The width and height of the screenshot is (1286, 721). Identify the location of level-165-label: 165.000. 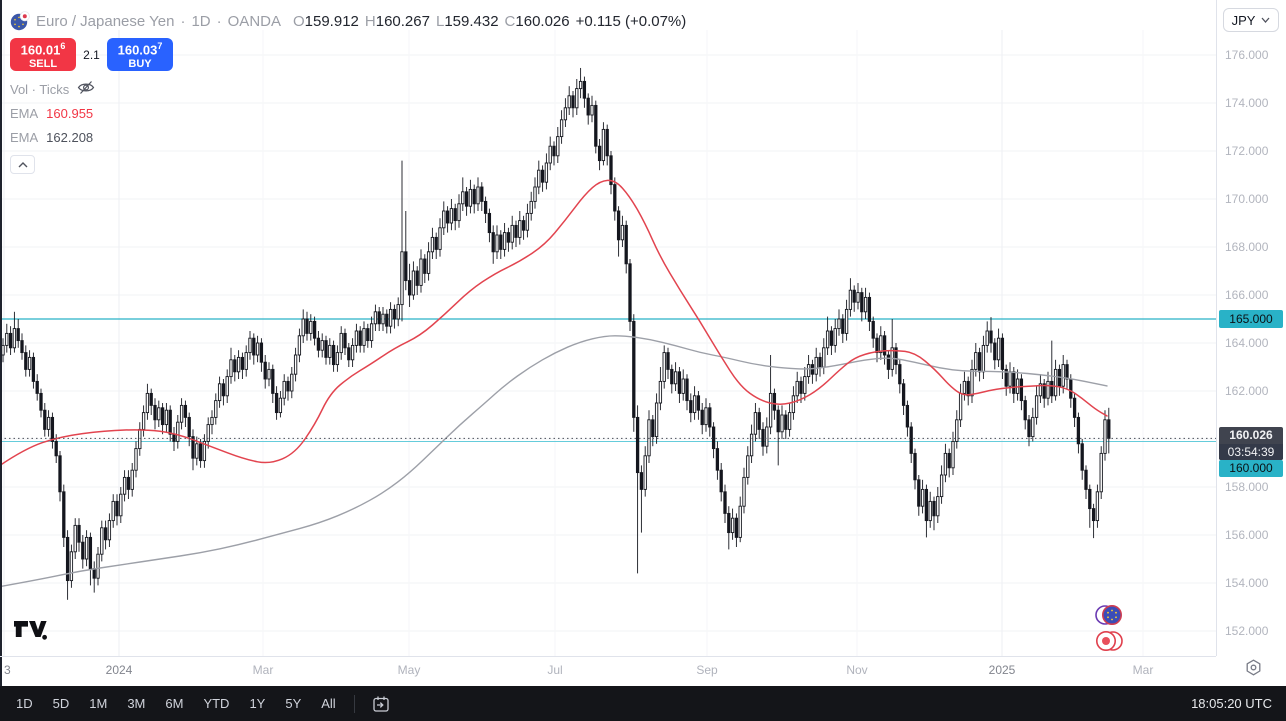
(1251, 319).